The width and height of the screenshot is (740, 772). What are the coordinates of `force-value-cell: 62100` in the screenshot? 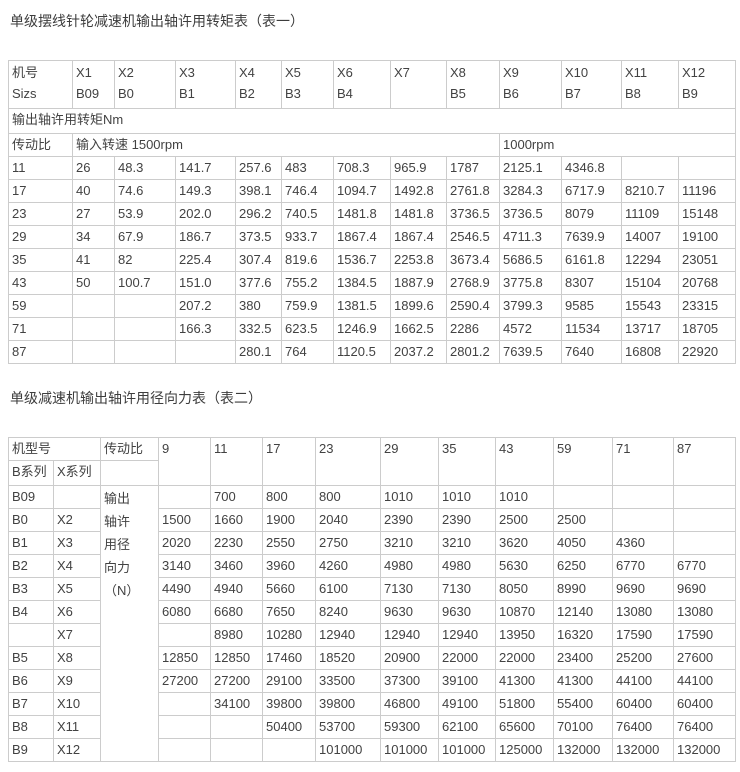 It's located at (467, 727).